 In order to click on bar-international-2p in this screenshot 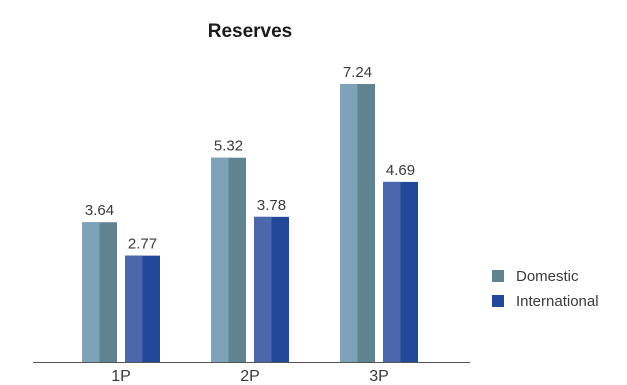, I will do `click(271, 289)`.